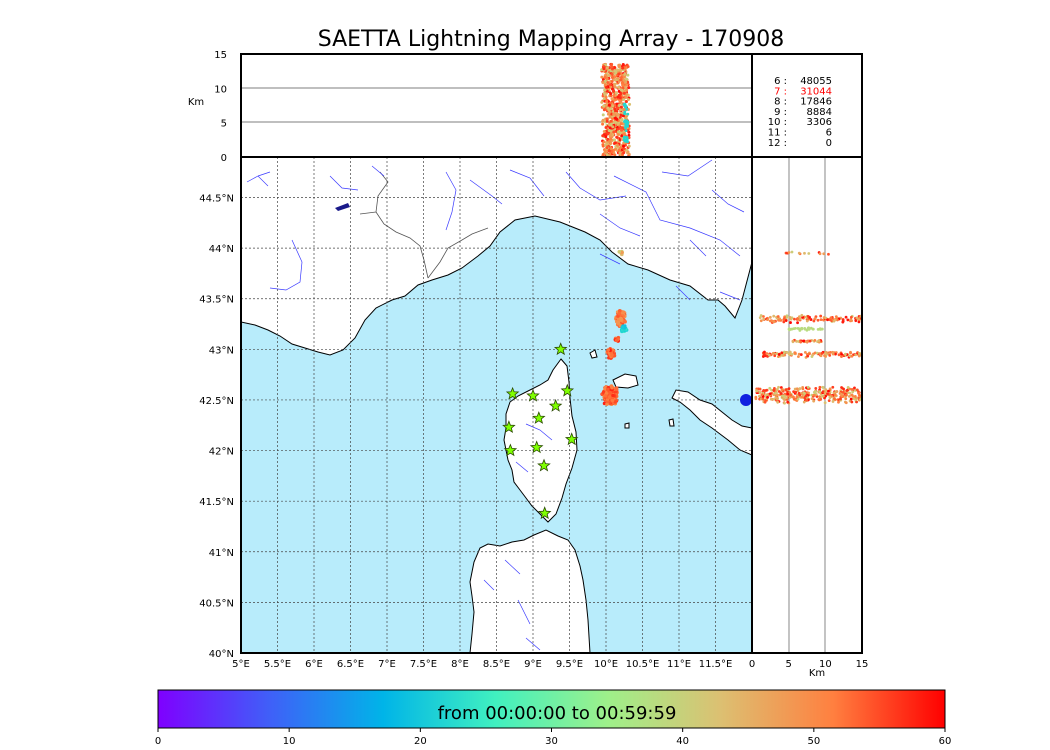 The width and height of the screenshot is (1050, 750). Describe the element at coordinates (819, 112) in the screenshot. I see `station-count-value: 8884` at that location.